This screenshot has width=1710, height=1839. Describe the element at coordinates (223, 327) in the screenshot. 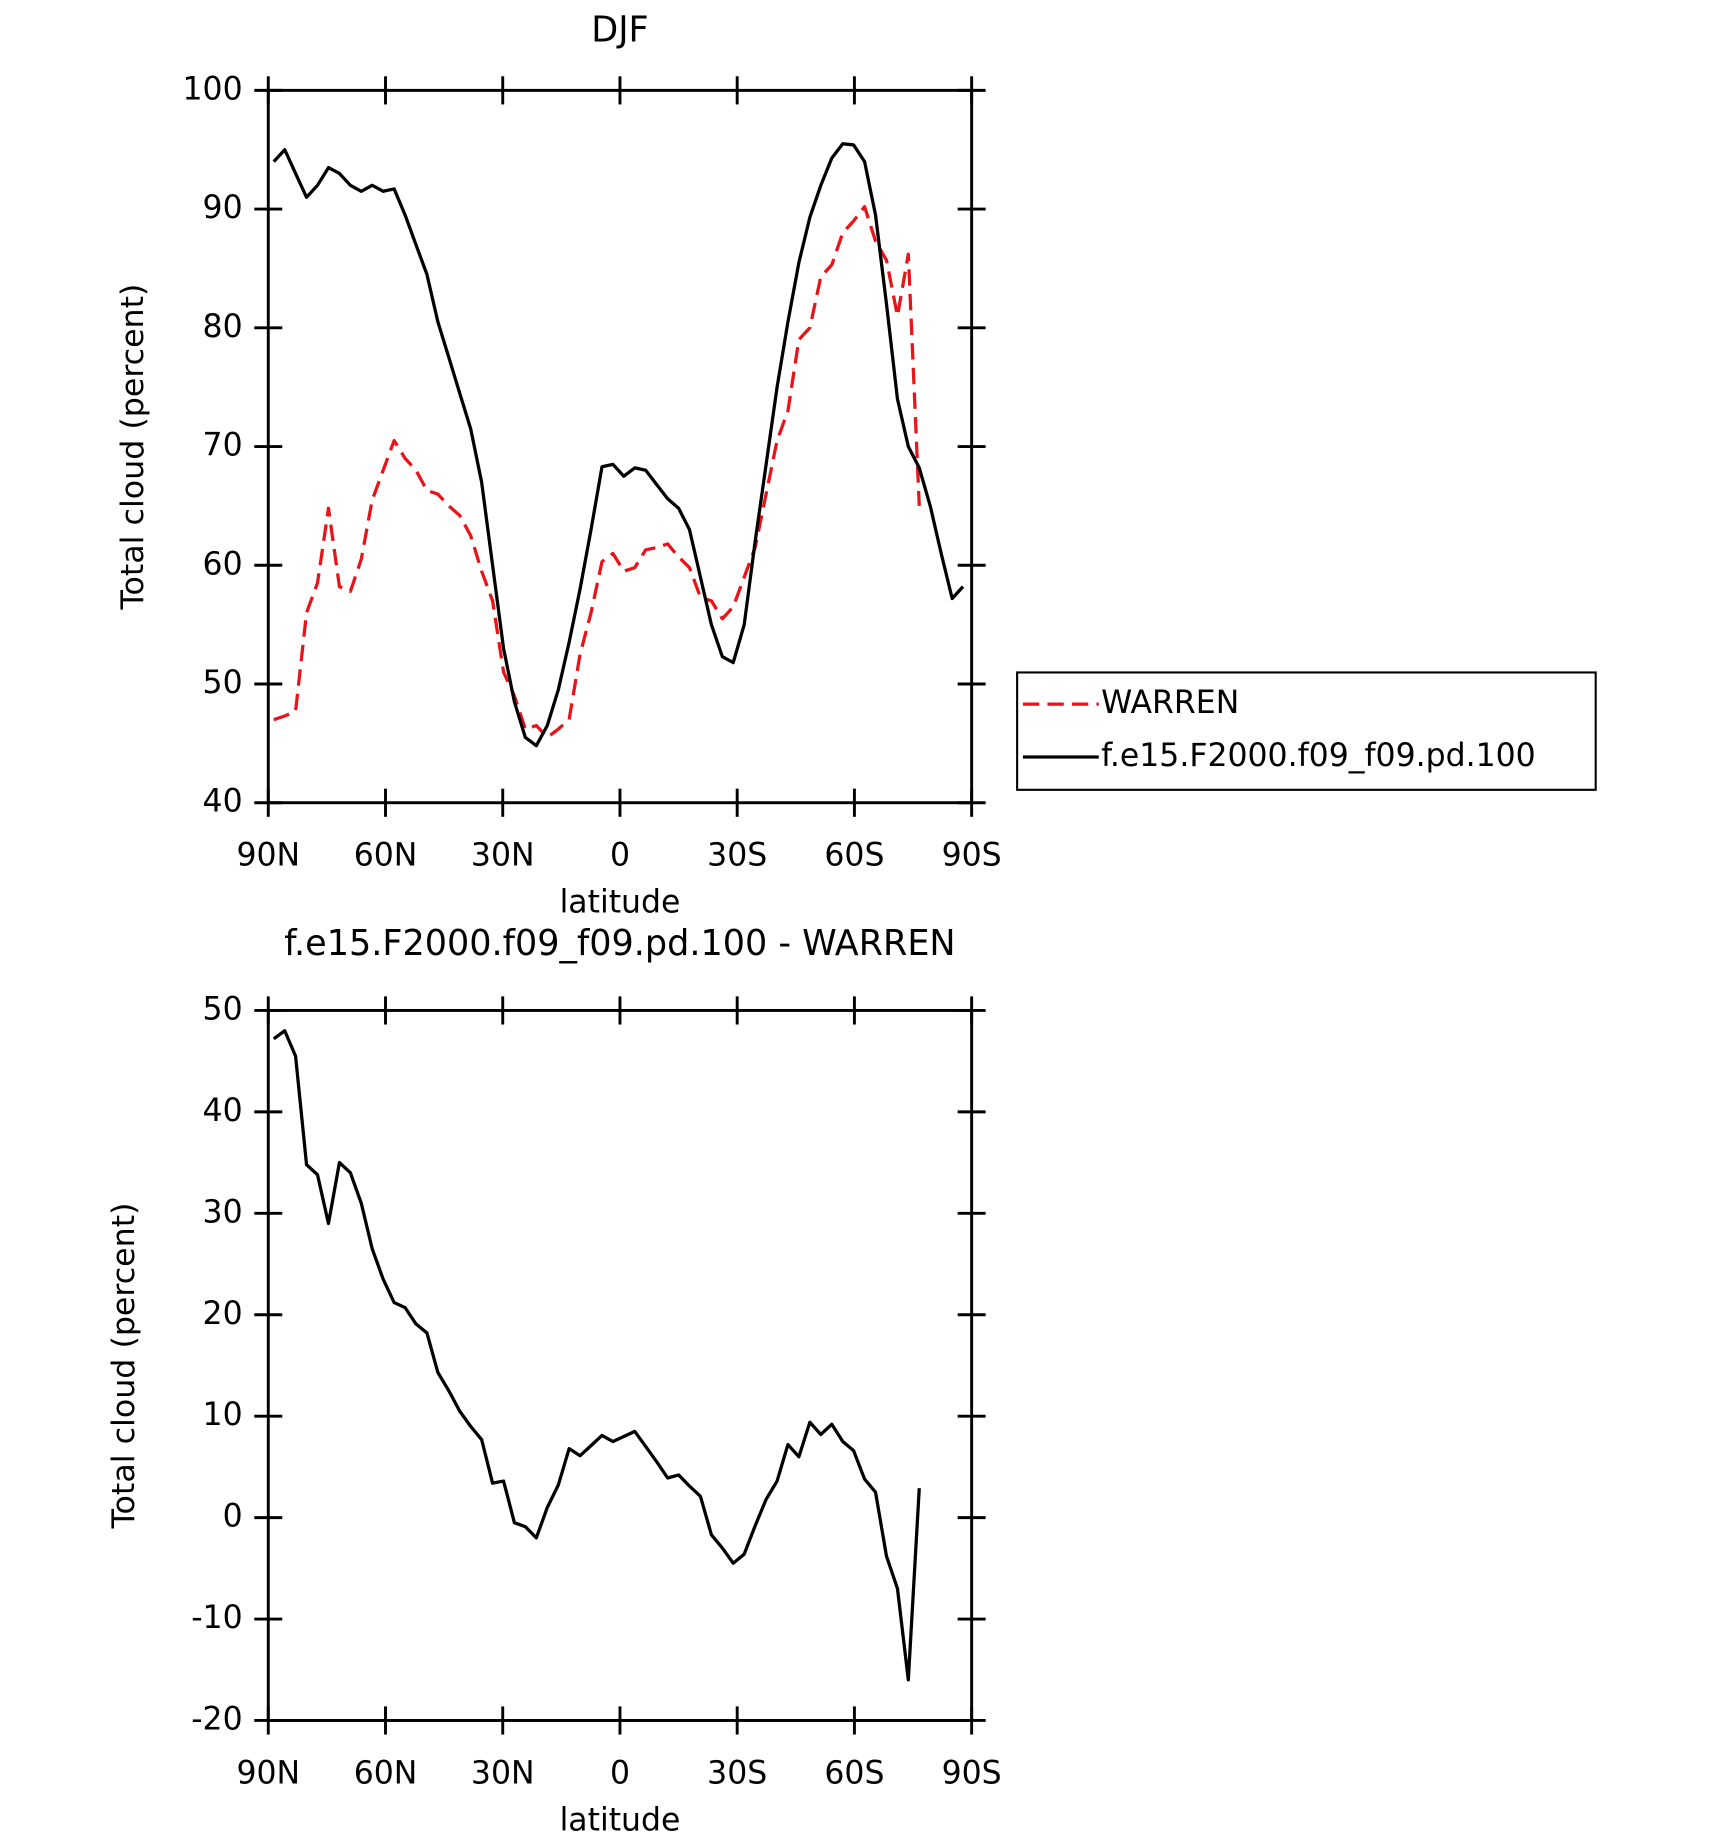

I see `y-tick-label: 80` at that location.